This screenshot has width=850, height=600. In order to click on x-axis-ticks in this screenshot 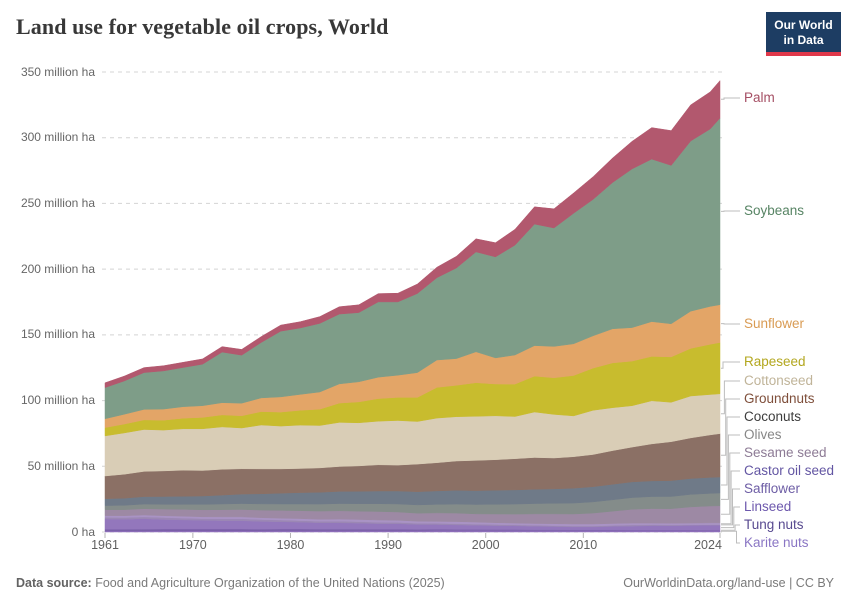, I will do `click(412, 535)`.